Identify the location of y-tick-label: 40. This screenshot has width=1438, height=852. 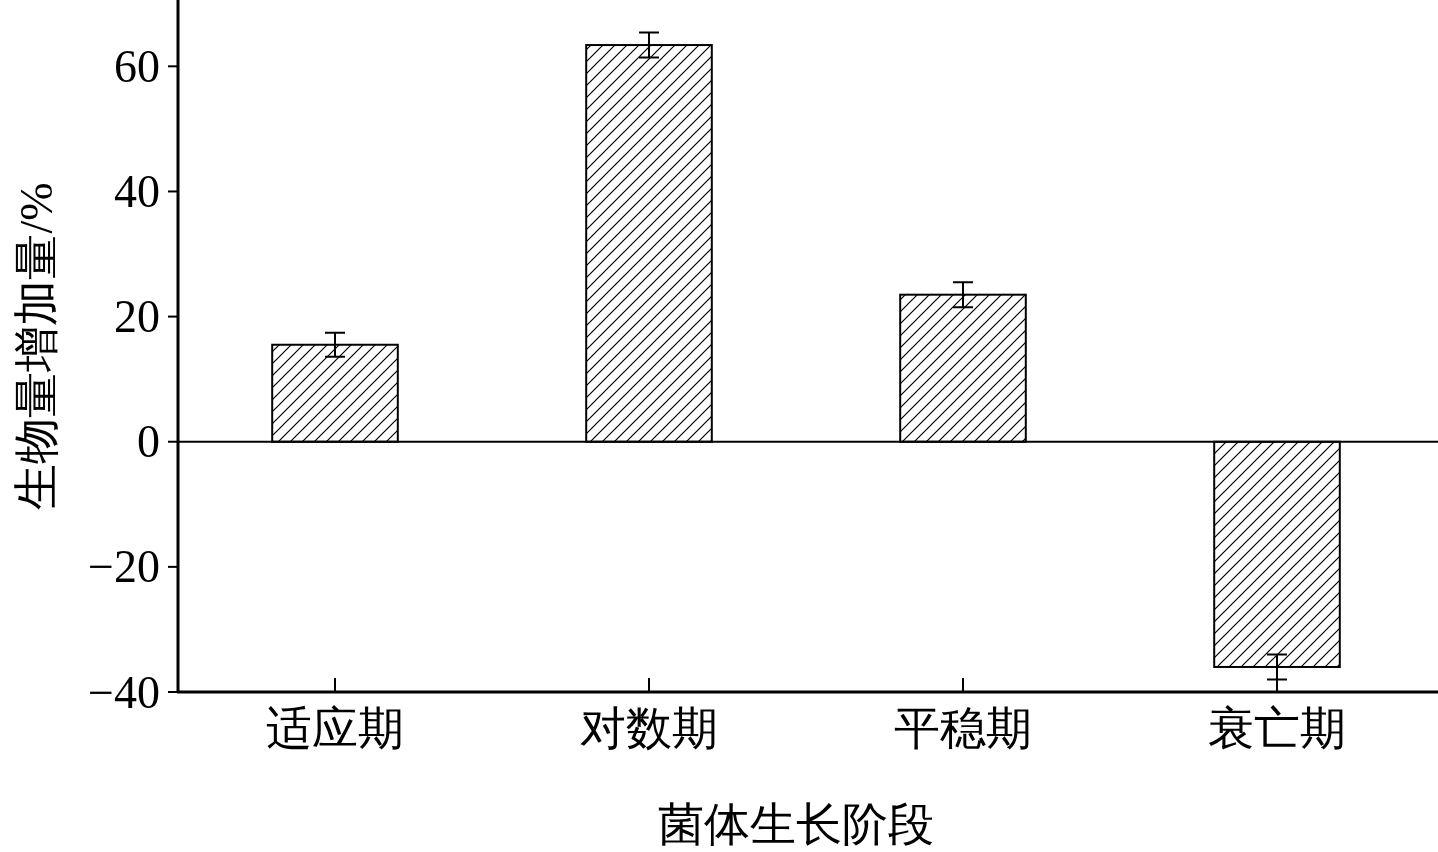
(137, 191).